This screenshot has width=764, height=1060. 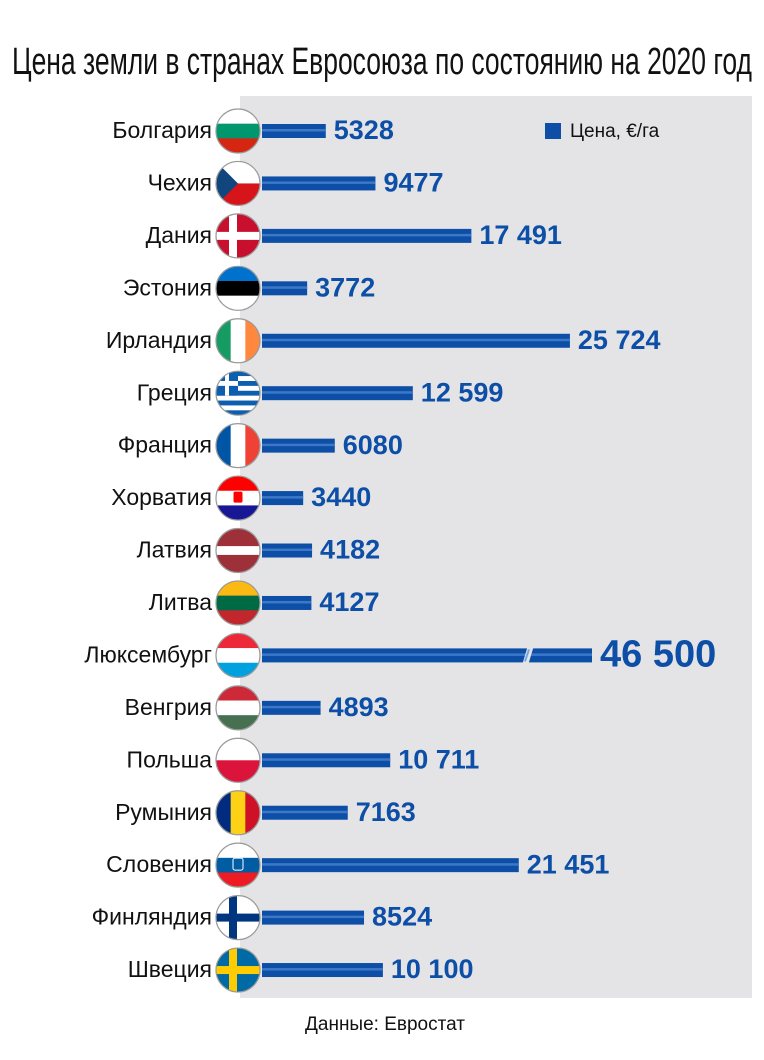 What do you see at coordinates (432, 969) in the screenshot?
I see `value-label: 10 100` at bounding box center [432, 969].